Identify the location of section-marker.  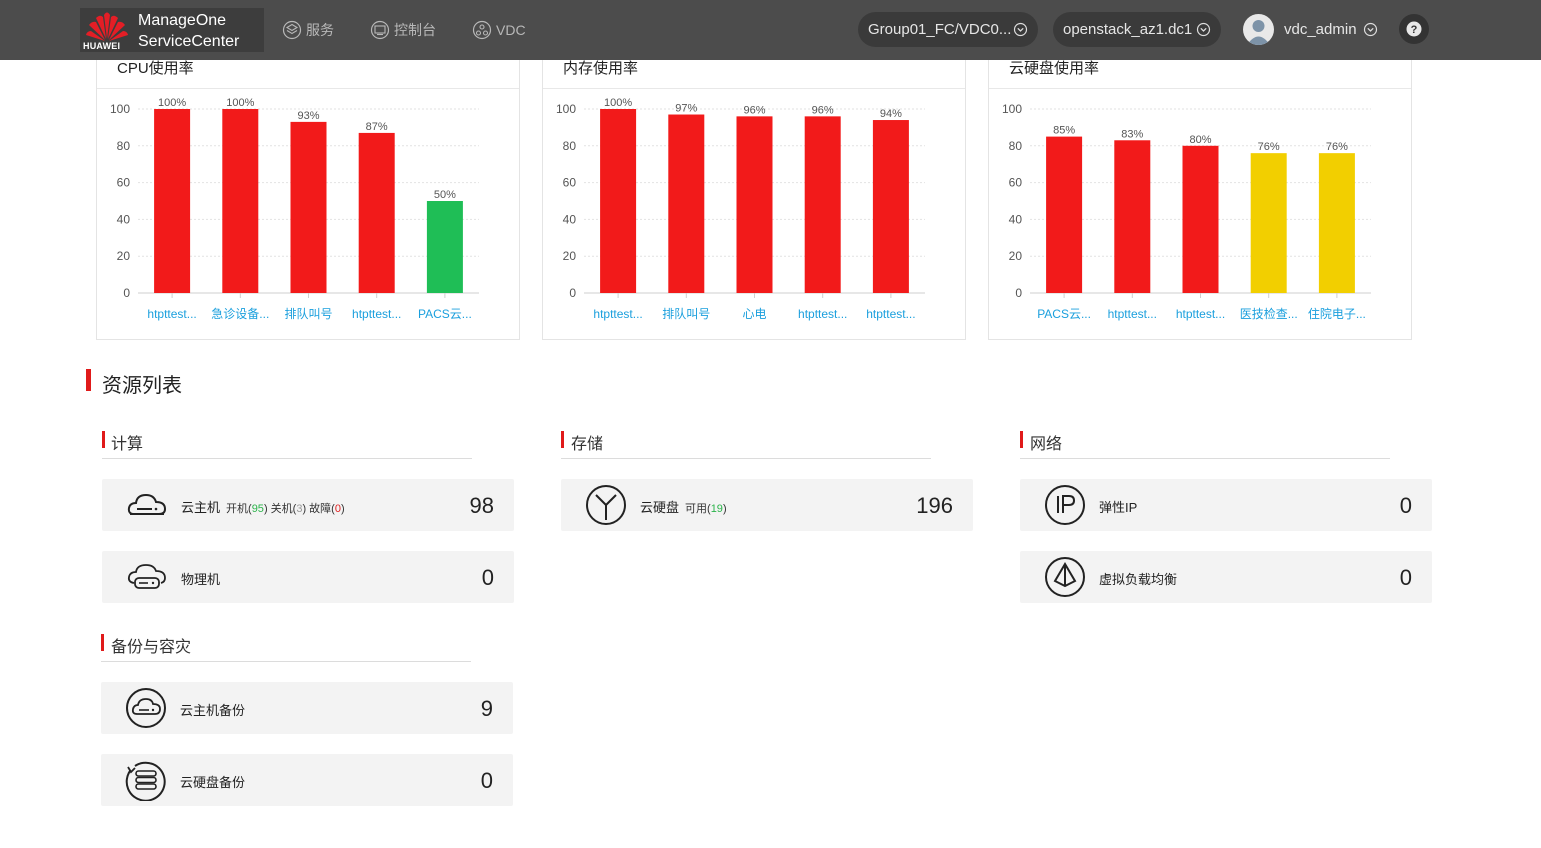
(88, 380).